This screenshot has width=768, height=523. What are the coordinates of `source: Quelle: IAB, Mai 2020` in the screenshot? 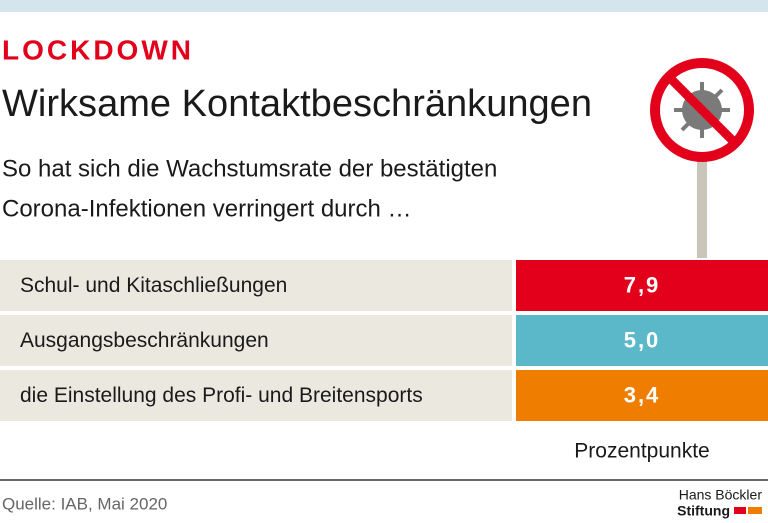 It's located at (84, 503).